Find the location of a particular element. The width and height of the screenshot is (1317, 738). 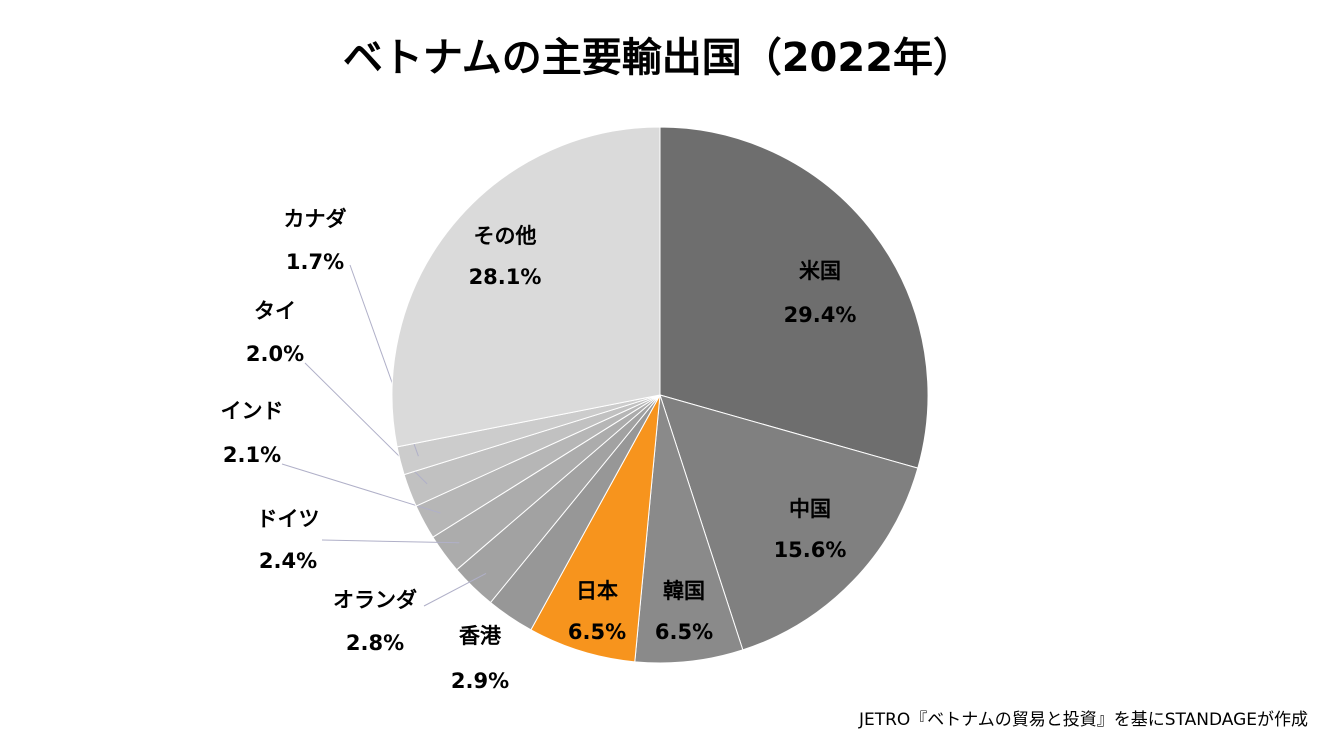

slice-label: 米国 is located at coordinates (820, 271).